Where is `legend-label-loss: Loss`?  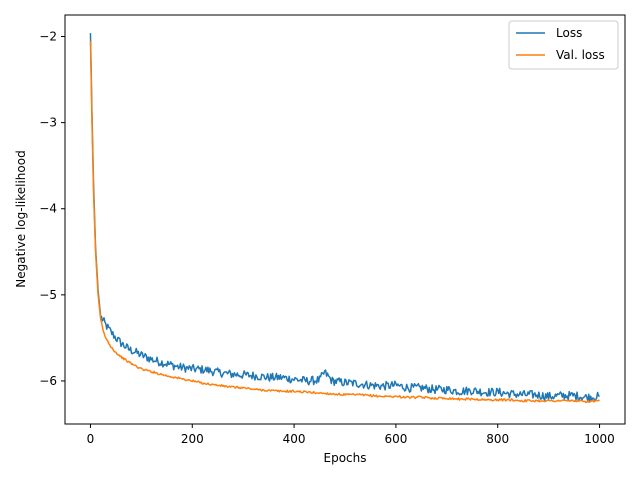
legend-label-loss: Loss is located at coordinates (569, 33).